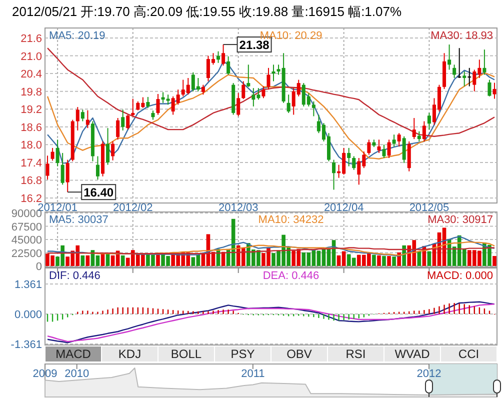 The image size is (504, 399). Describe the element at coordinates (344, 208) in the screenshot. I see `x-tick-label: 2012/04` at that location.